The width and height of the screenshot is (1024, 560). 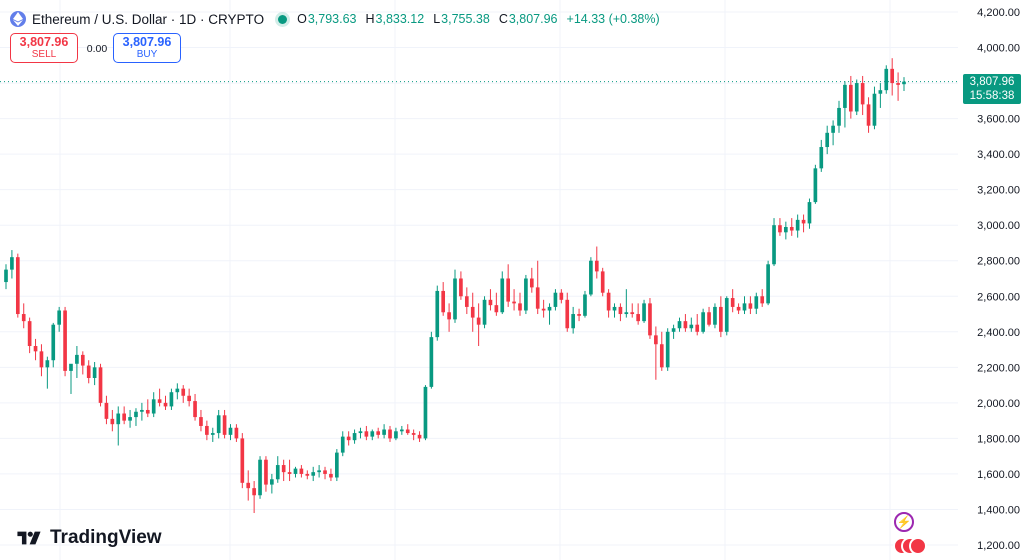 I want to click on sell-button: 3,807.96 SELL, so click(x=44, y=48).